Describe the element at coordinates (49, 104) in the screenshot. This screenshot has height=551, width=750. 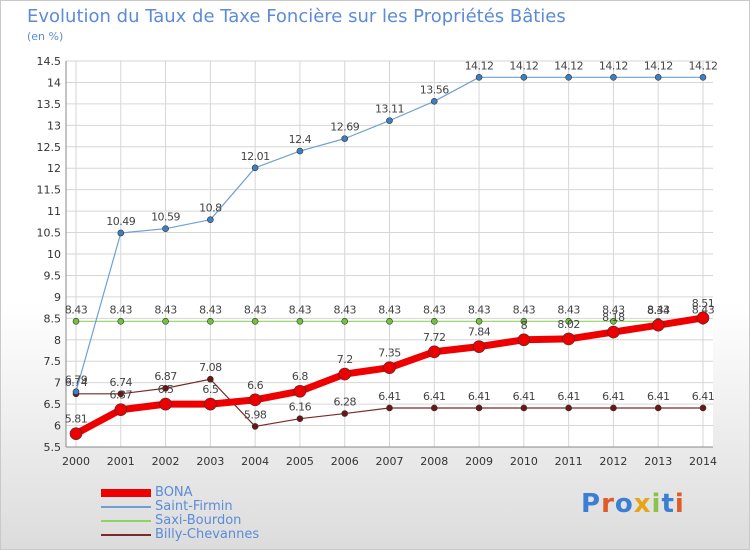
I see `y-tick-label: 13.5` at that location.